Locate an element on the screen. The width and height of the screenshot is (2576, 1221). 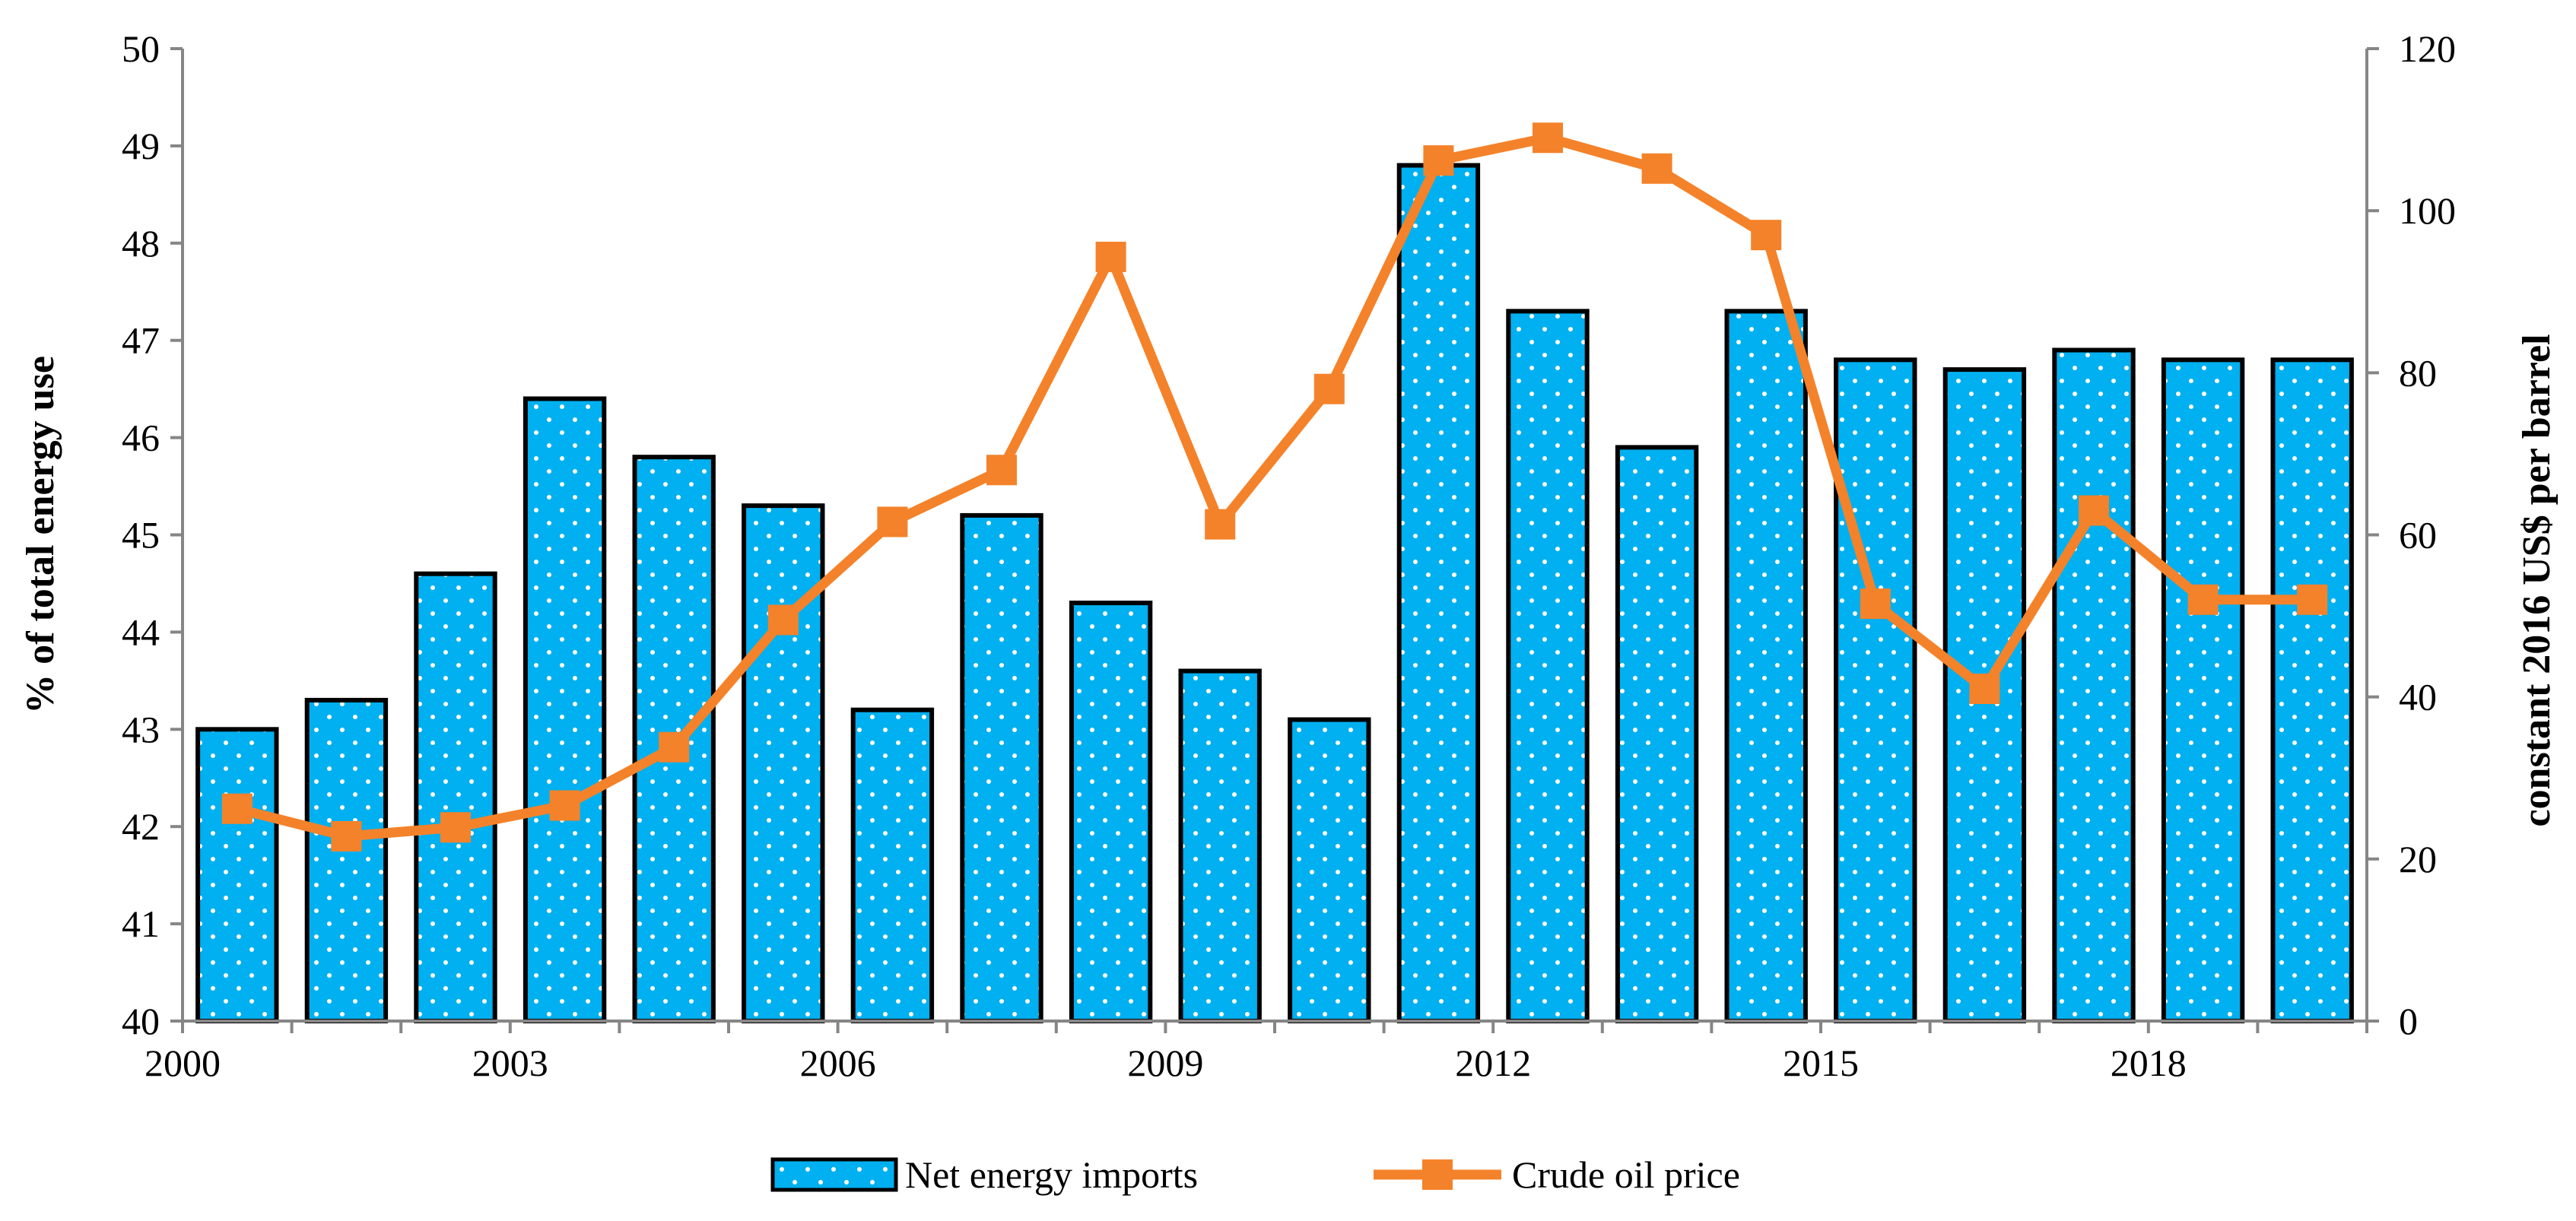
bar-2000 is located at coordinates (237, 875).